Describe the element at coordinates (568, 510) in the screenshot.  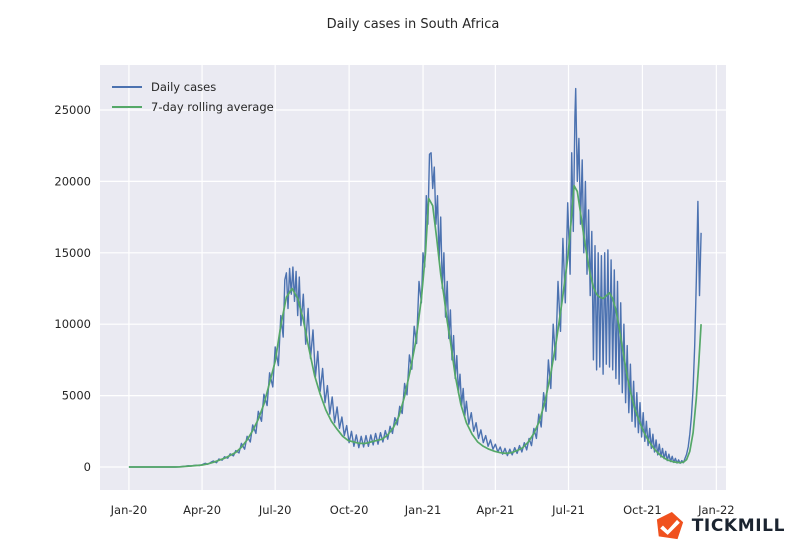
I see `x-tick-label: Jul-21` at that location.